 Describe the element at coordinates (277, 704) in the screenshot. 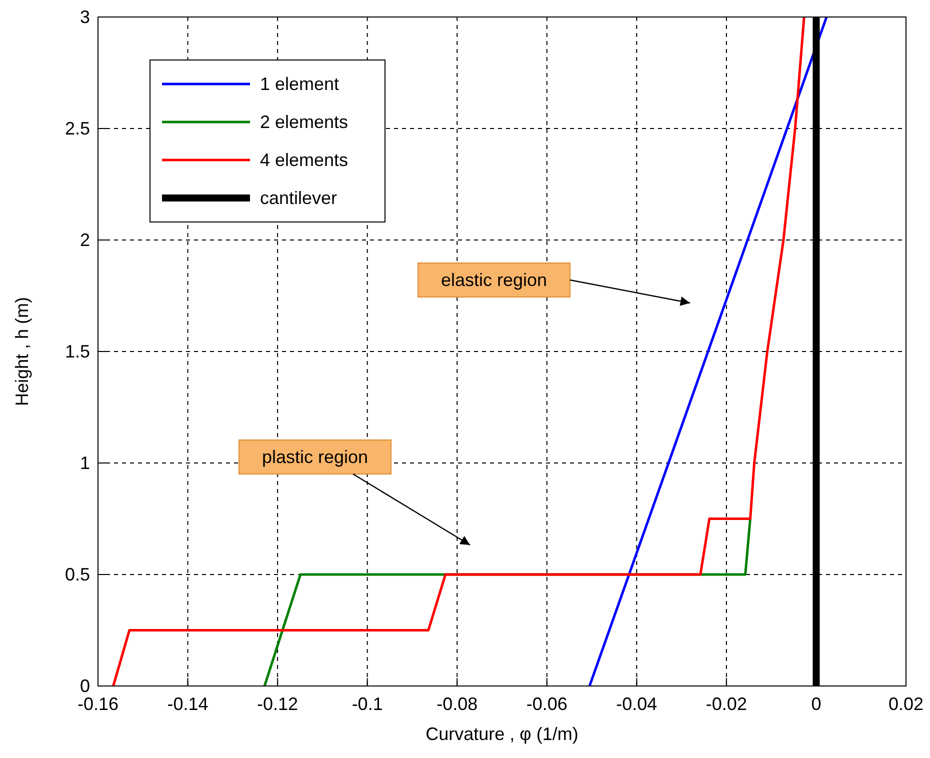

I see `x-tick-label: -0.12` at that location.